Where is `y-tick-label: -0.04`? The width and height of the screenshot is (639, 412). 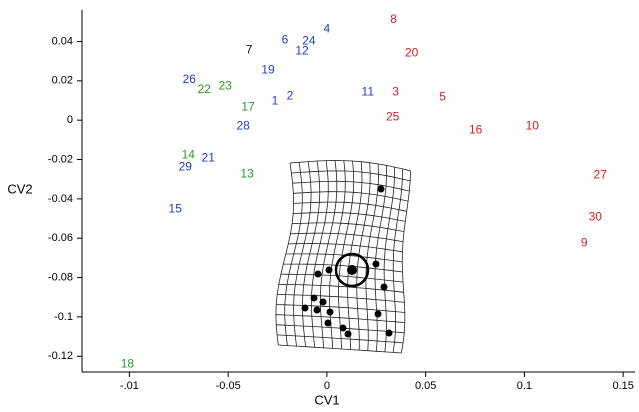 y-tick-label: -0.04 is located at coordinates (60, 199).